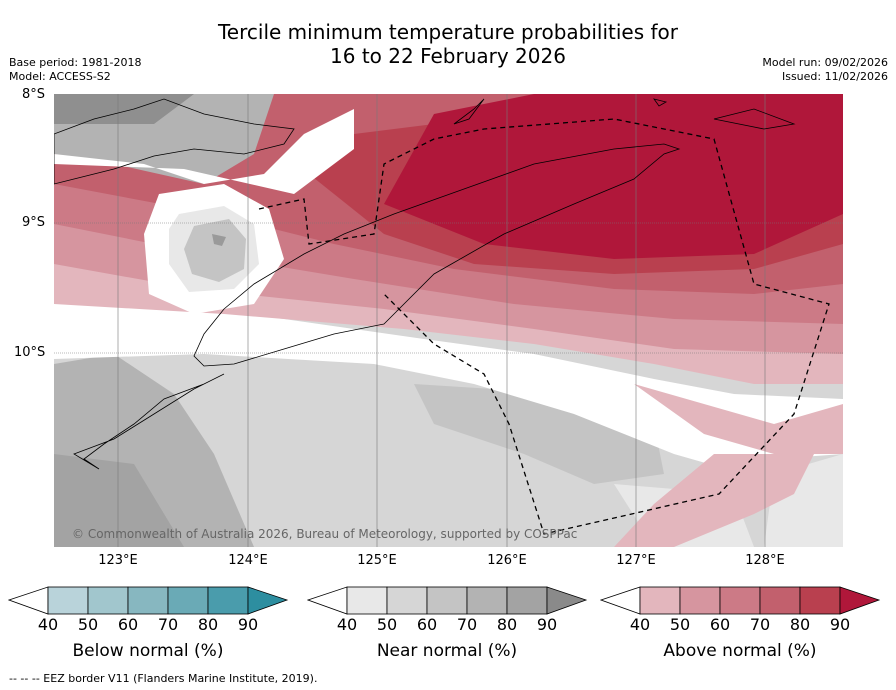 The height and width of the screenshot is (690, 896). I want to click on model-run: Model run: 09/02/2026, so click(825, 62).